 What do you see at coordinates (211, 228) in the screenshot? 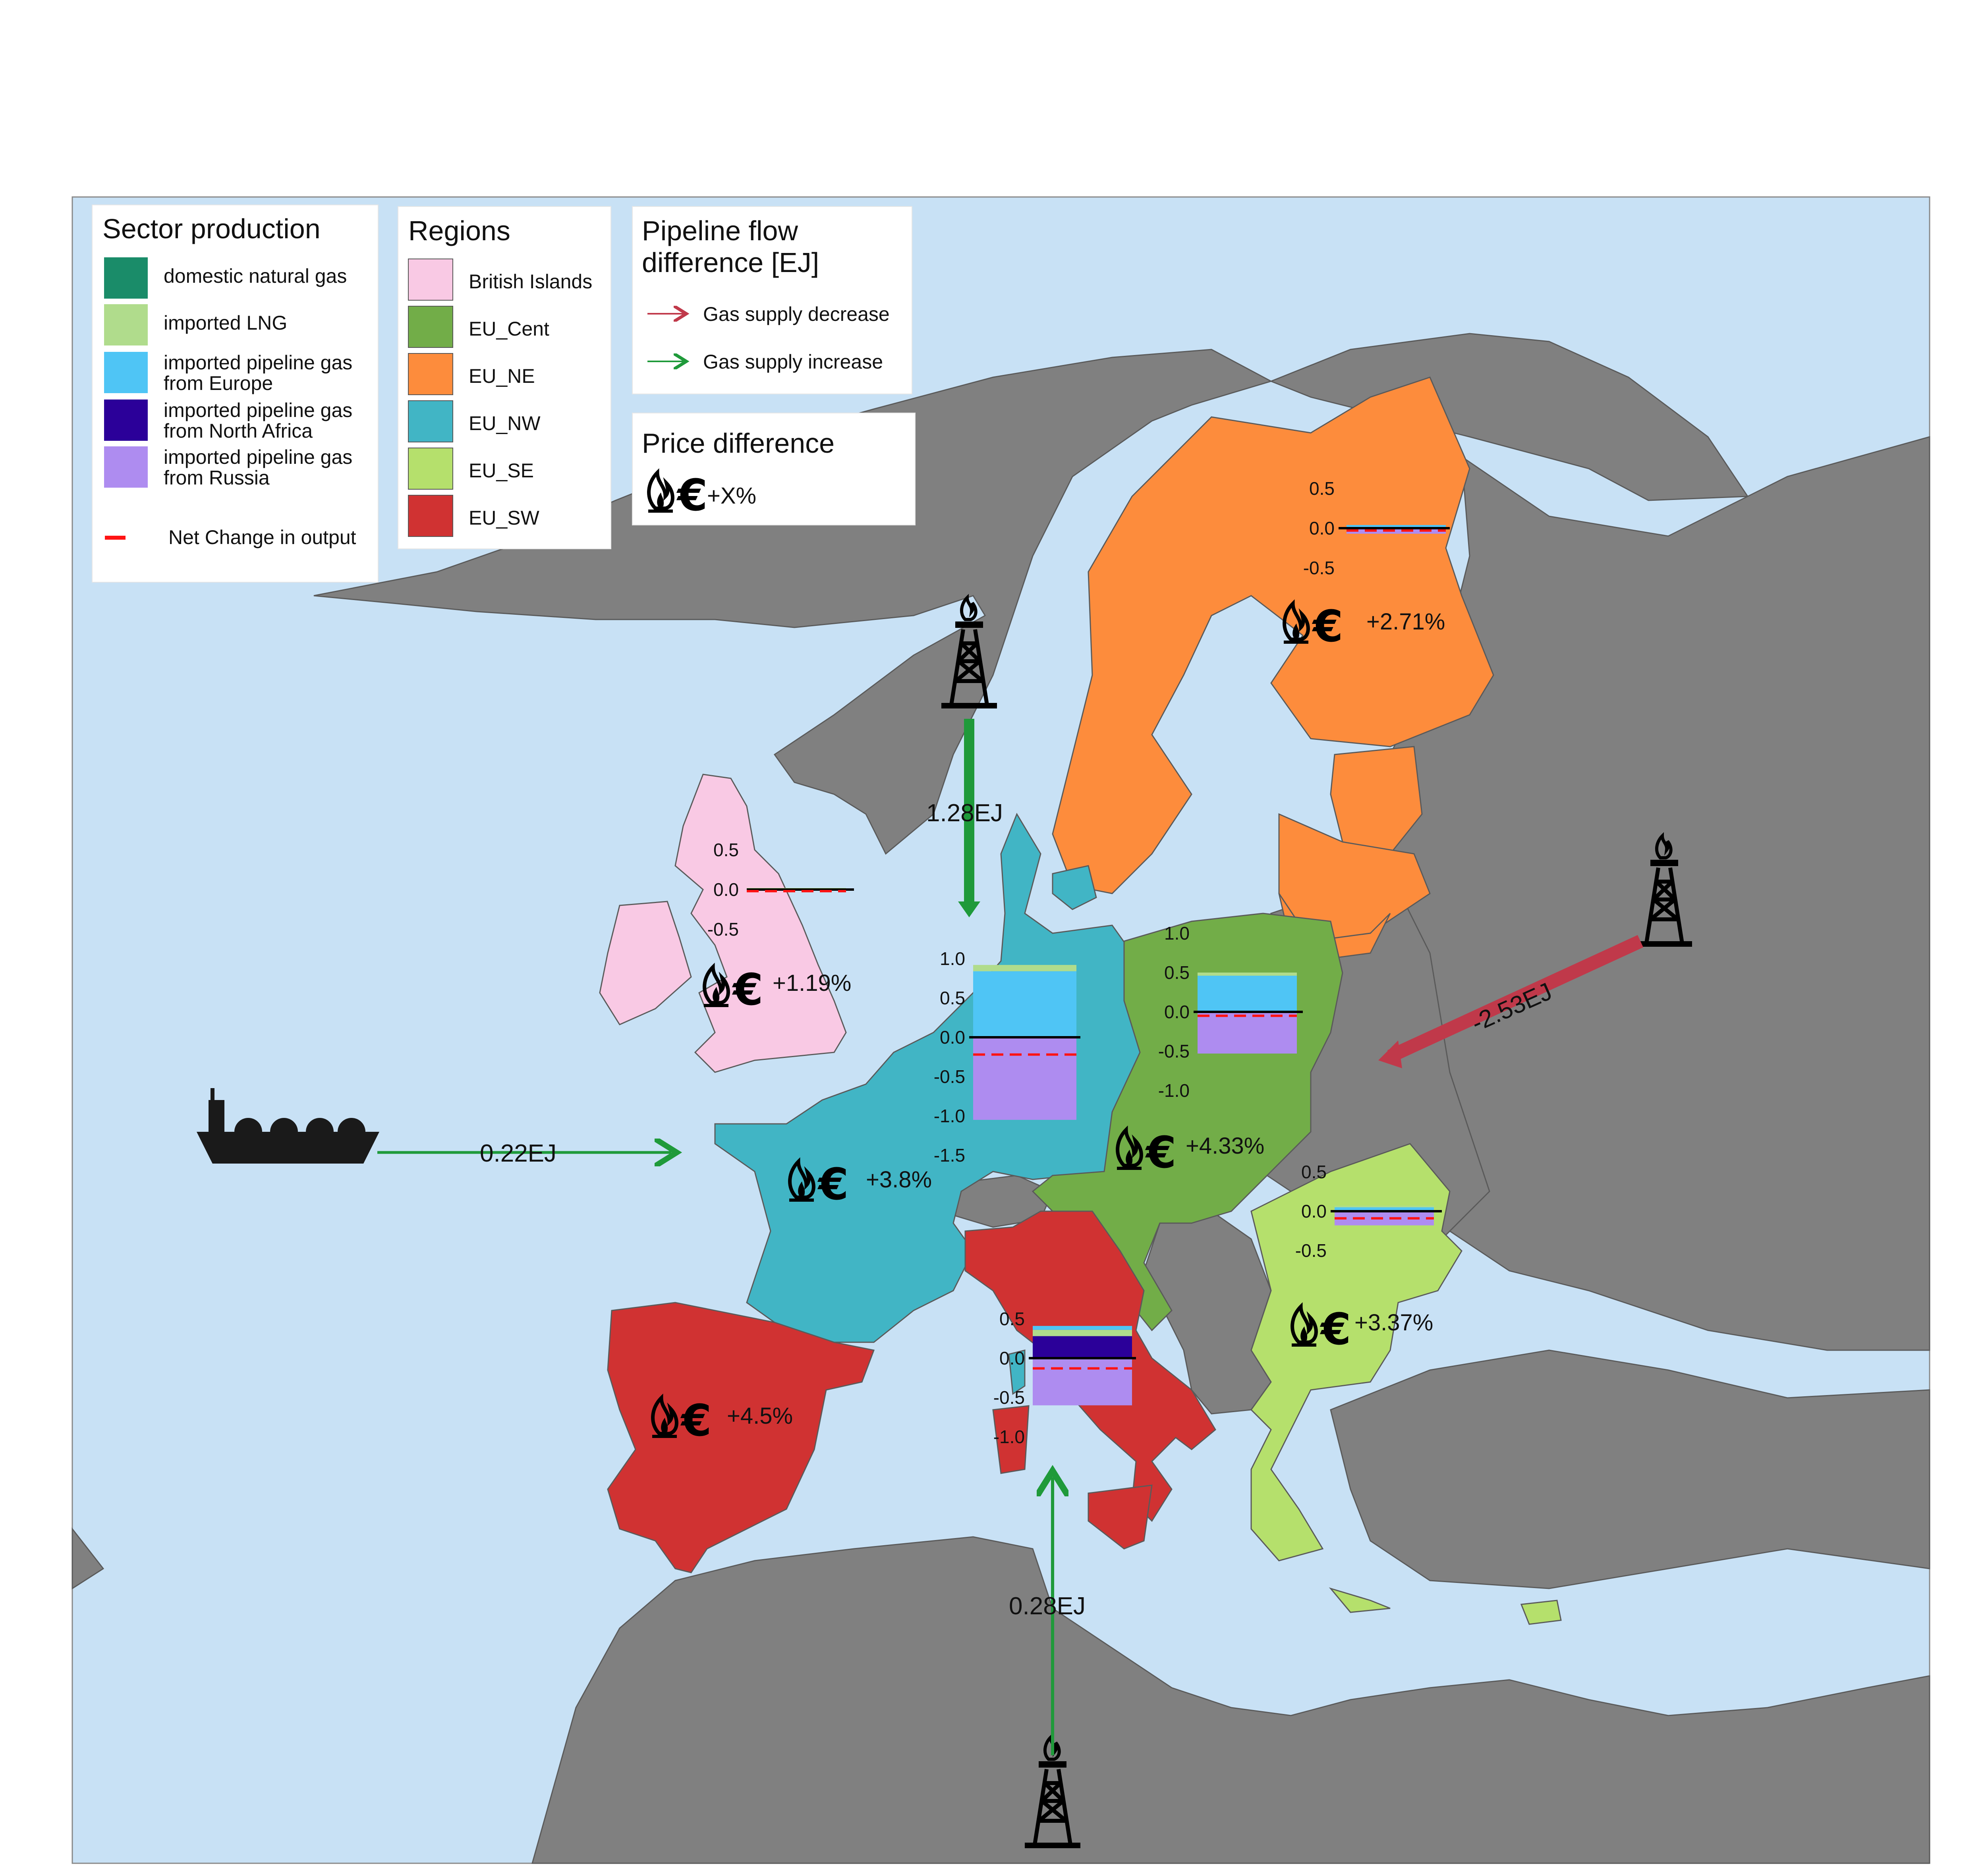
I see `legend-sector-title: Sector production` at bounding box center [211, 228].